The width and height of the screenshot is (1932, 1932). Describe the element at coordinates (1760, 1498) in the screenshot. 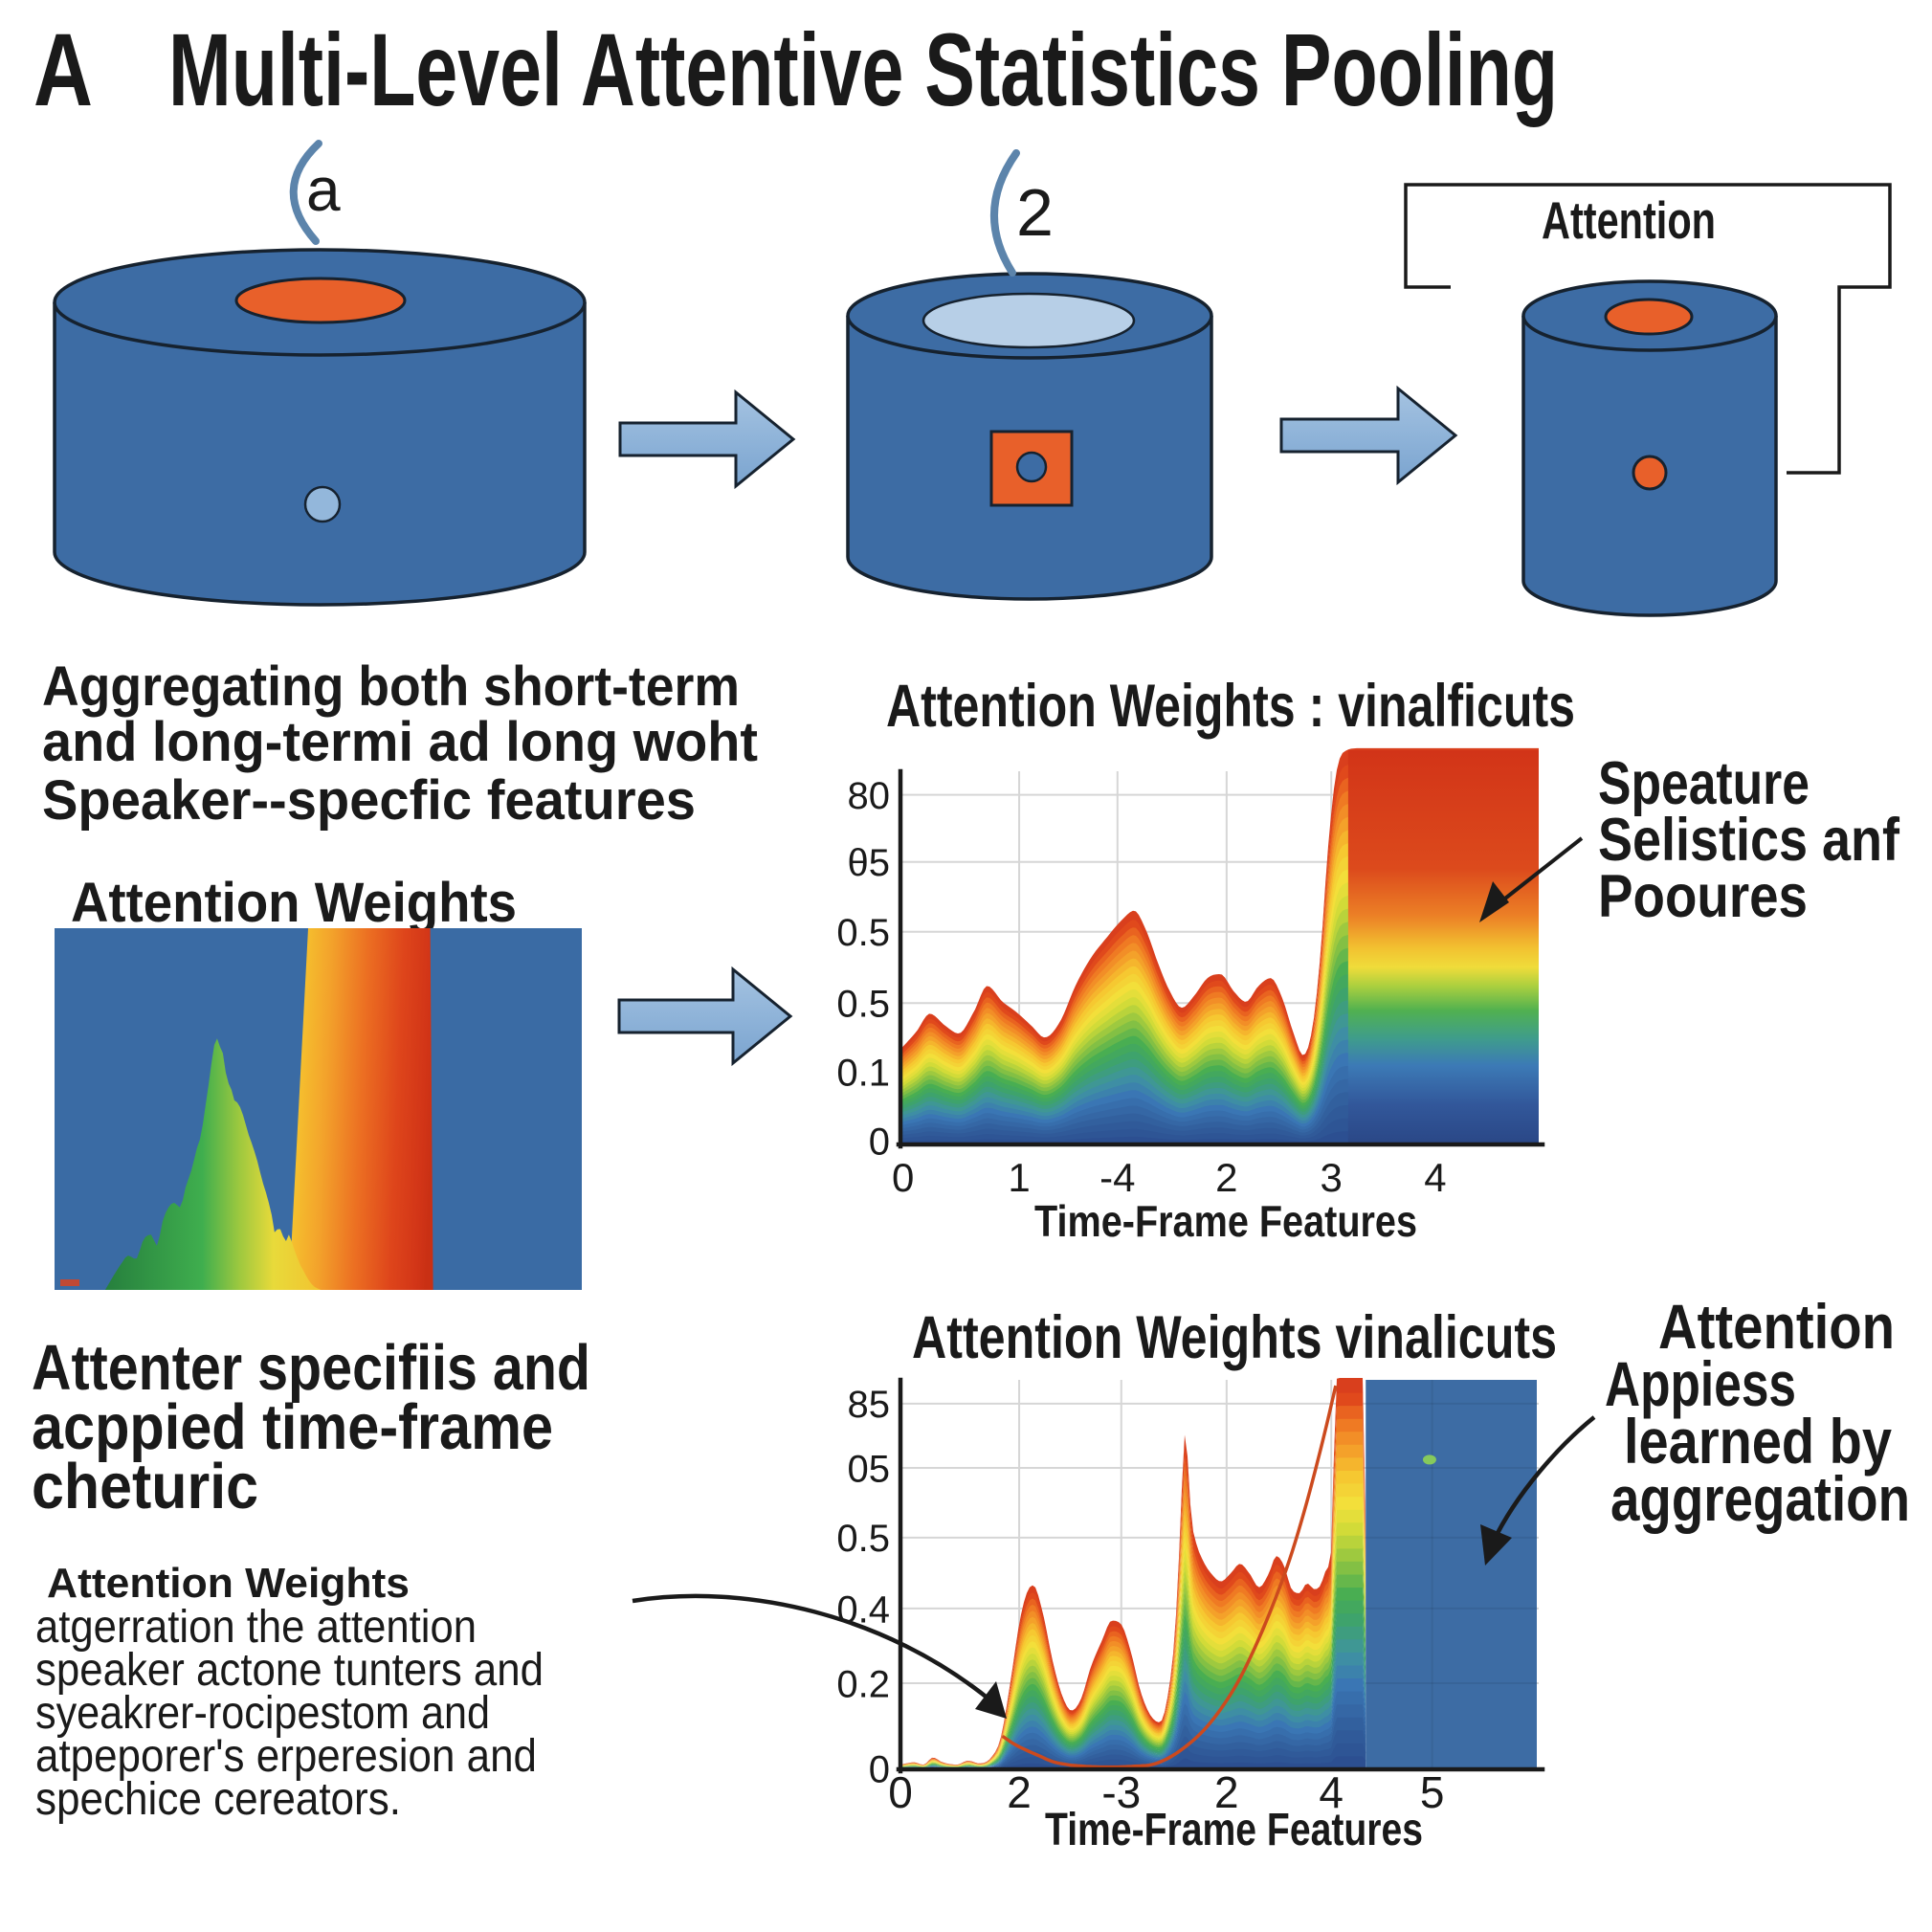

I see `aggregation-line-4: aggregation` at that location.